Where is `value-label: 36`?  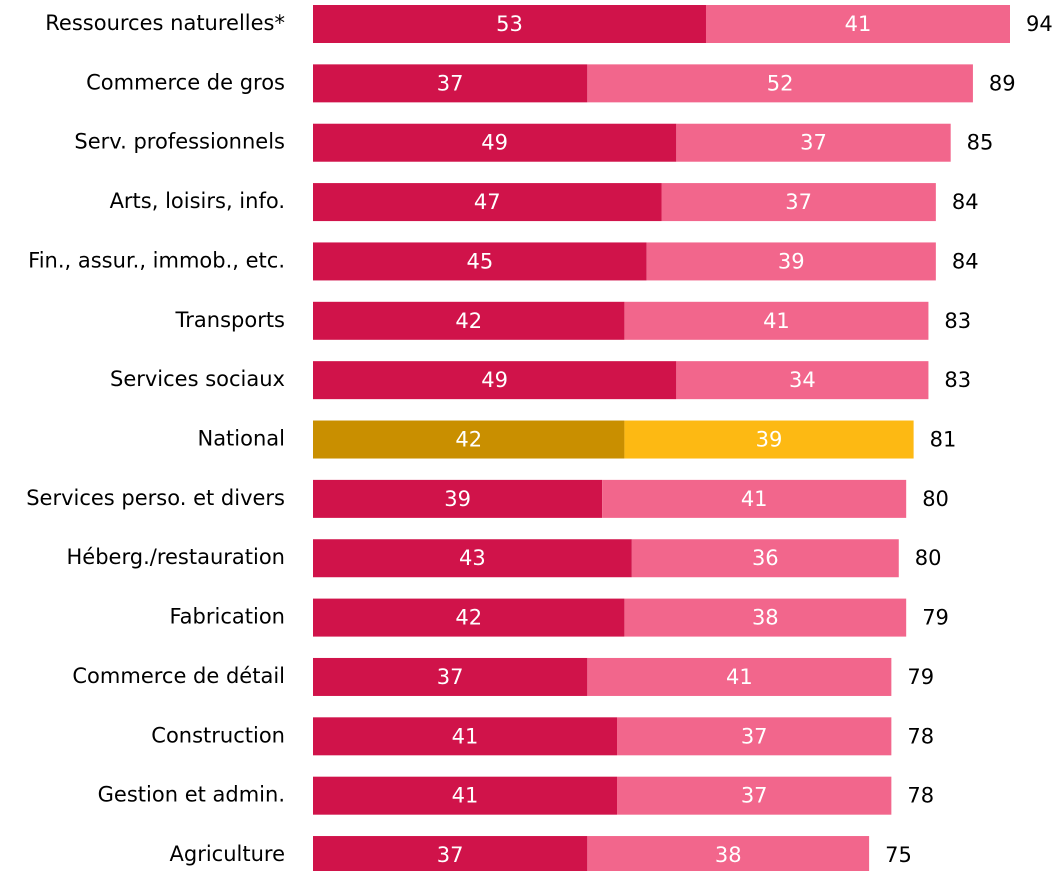 value-label: 36 is located at coordinates (765, 558).